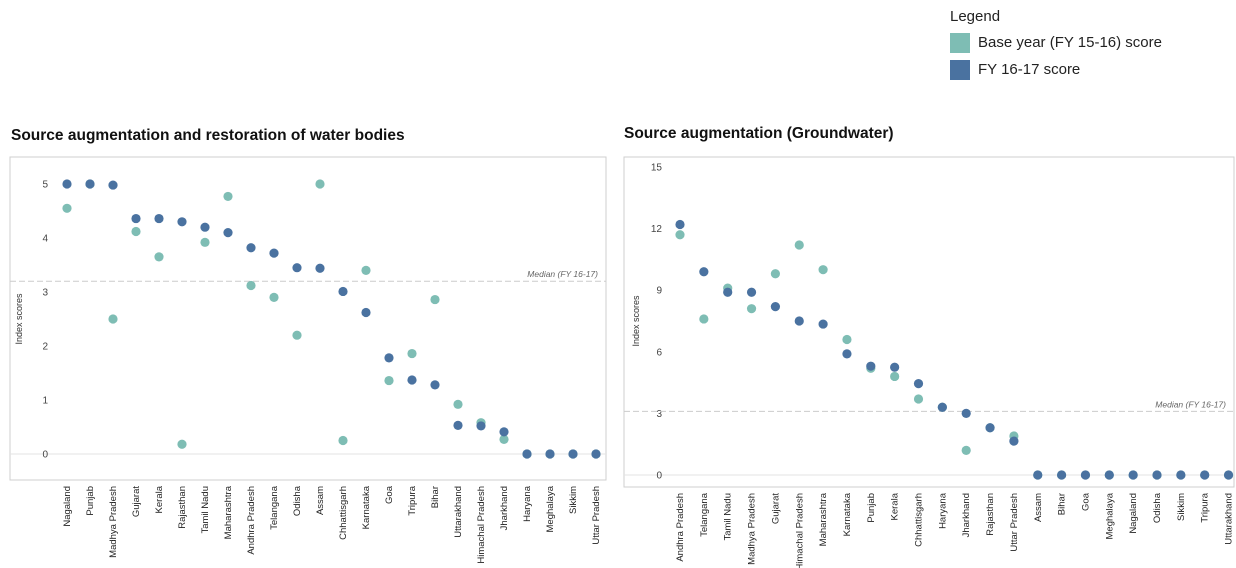 Image resolution: width=1236 pixels, height=568 pixels. I want to click on x-tick-label: Uttarakhand, so click(1229, 519).